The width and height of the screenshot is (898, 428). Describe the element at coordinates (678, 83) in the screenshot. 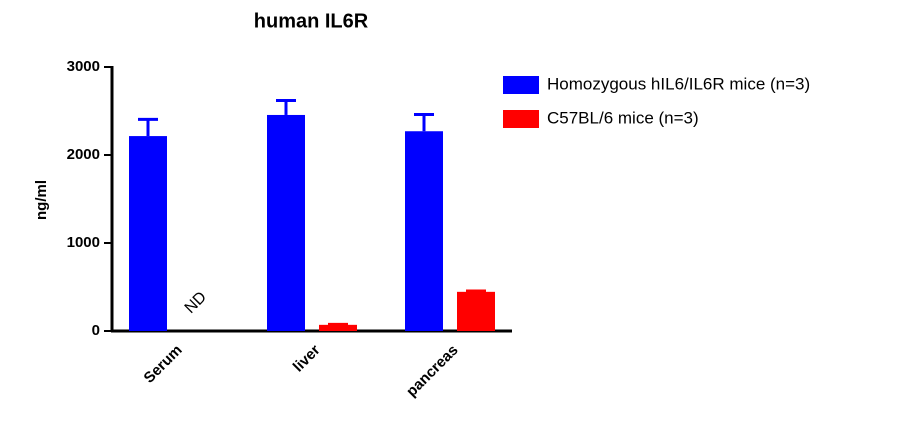

I see `legend-label: Homozygous hIL6/IL6R mice (n=3)` at that location.